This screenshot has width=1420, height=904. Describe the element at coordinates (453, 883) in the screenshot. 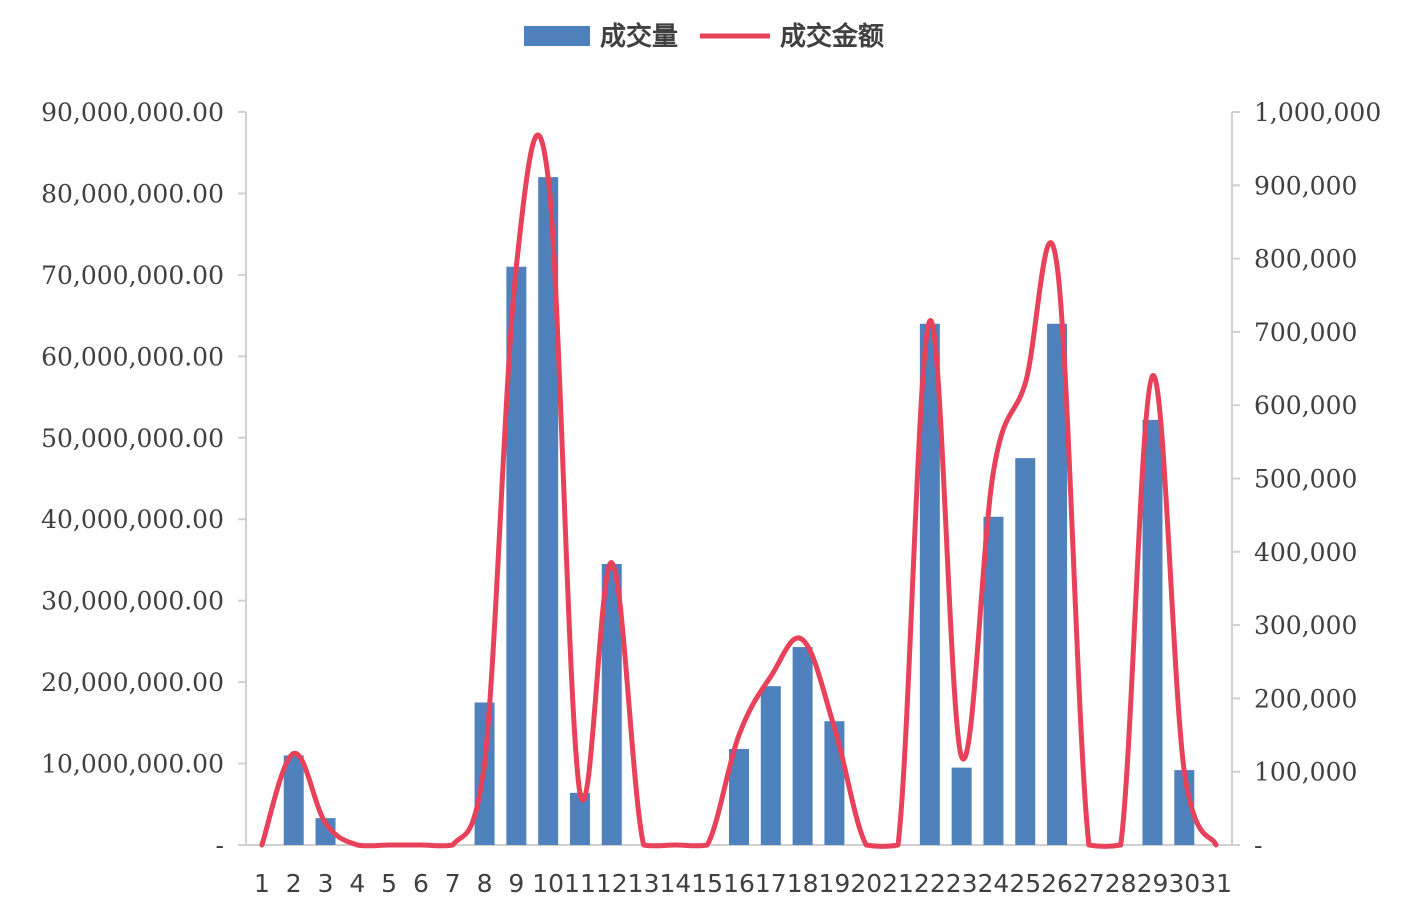

I see `x-tick-label: 7` at that location.